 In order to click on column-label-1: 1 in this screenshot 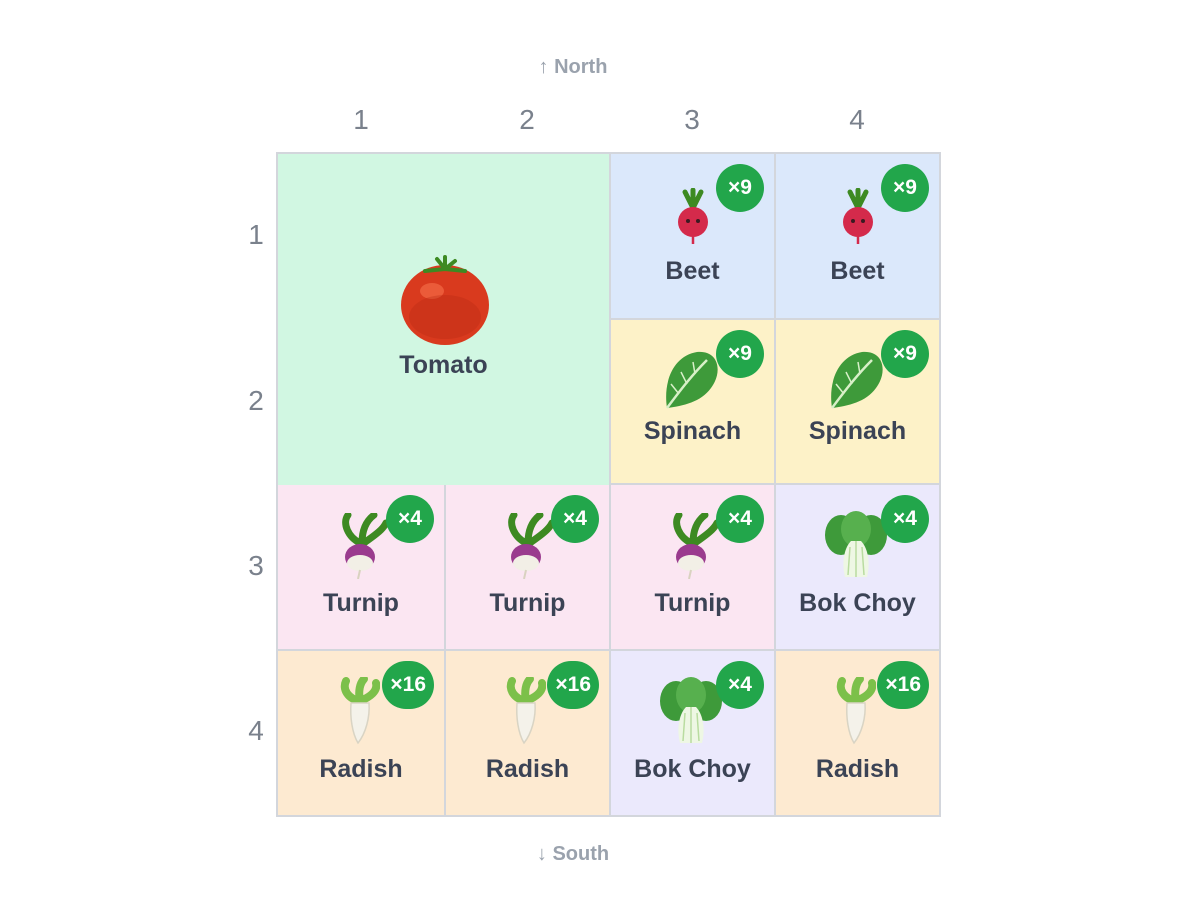, I will do `click(361, 119)`.